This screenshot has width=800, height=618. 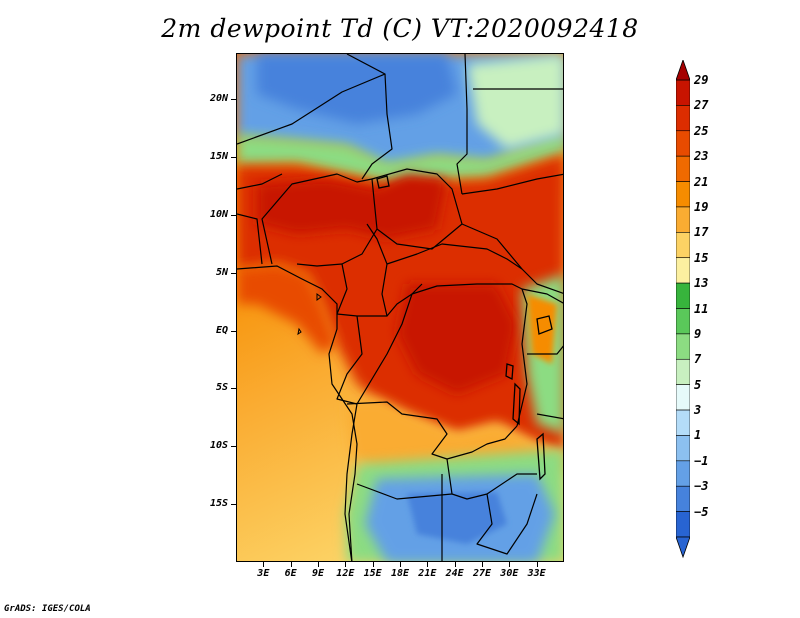 What do you see at coordinates (542, 329) in the screenshot?
I see `rift-valley-zone` at bounding box center [542, 329].